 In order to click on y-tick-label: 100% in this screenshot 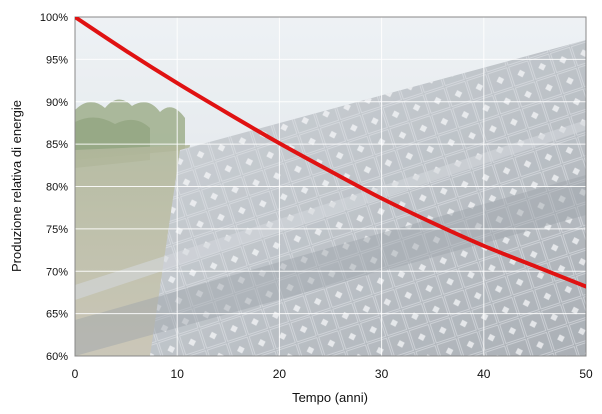, I will do `click(54, 18)`.